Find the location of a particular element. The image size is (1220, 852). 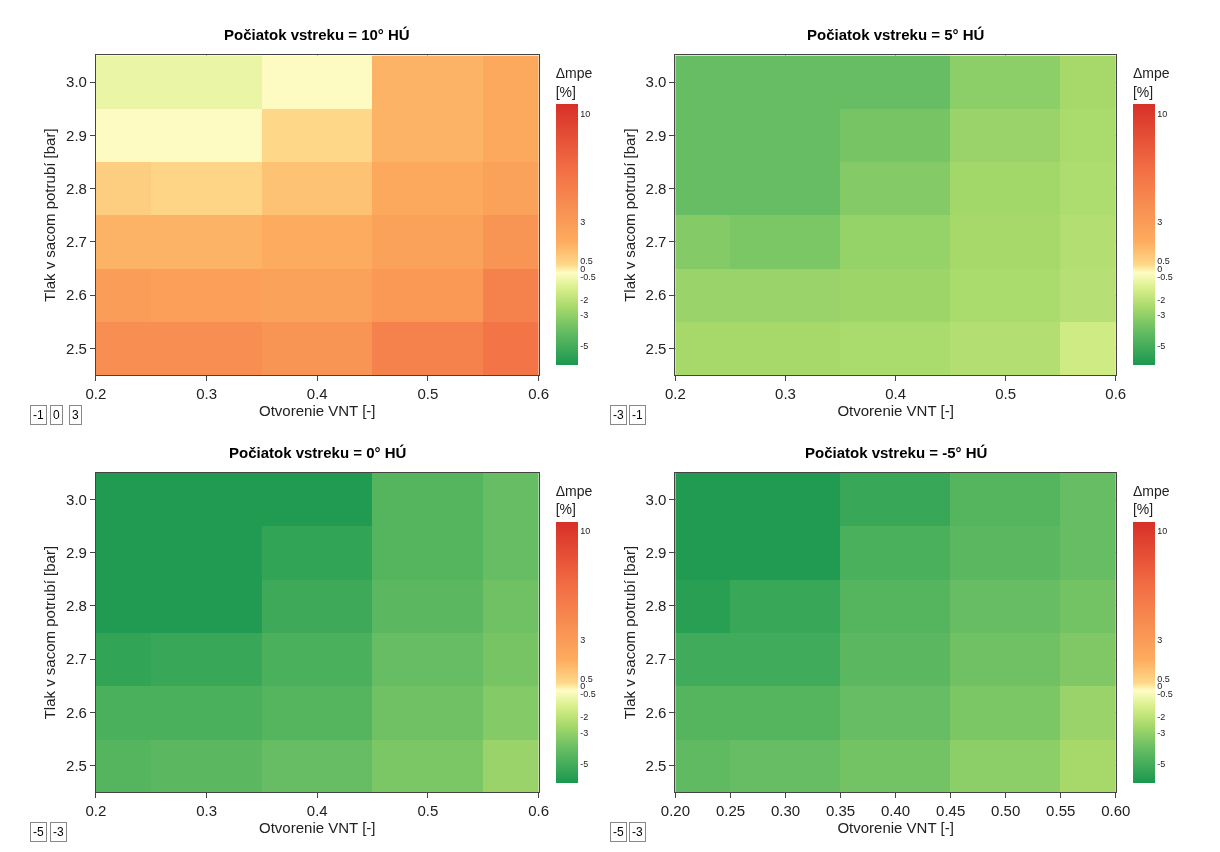

x-tick-label: 0.45 is located at coordinates (951, 811).